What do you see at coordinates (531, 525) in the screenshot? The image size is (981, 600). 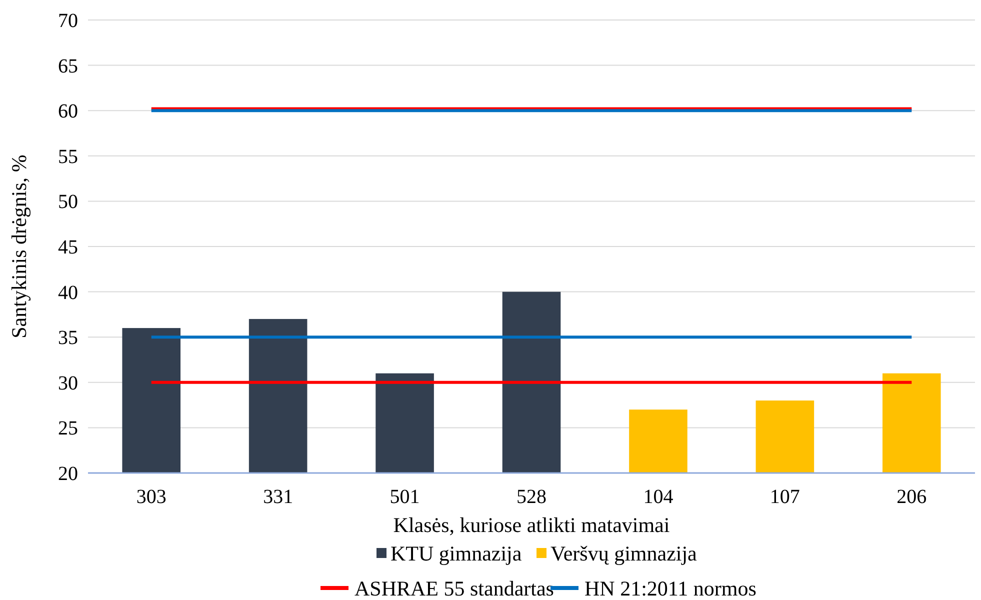 I see `x-axis-title: Klasės, kuriose atlikti matavimai` at bounding box center [531, 525].